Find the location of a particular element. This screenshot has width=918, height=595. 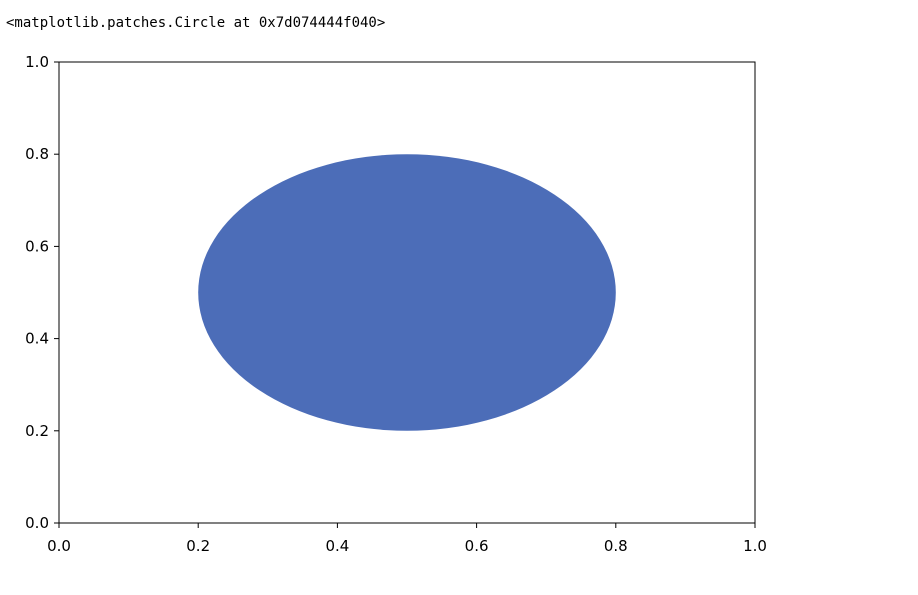

y-tick-label: 0.4 is located at coordinates (37, 339).